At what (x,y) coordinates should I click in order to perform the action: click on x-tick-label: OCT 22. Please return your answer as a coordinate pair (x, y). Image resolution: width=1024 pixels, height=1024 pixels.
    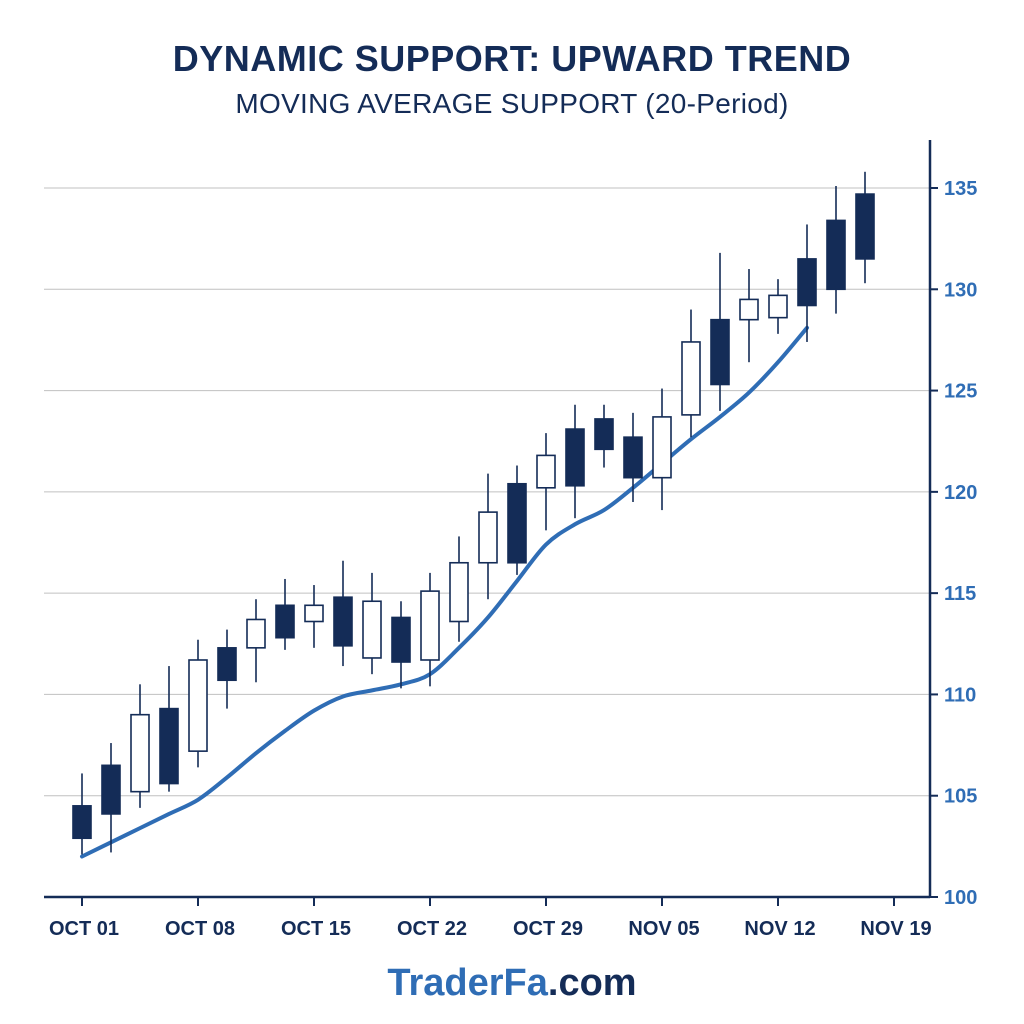
    Looking at the image, I should click on (432, 929).